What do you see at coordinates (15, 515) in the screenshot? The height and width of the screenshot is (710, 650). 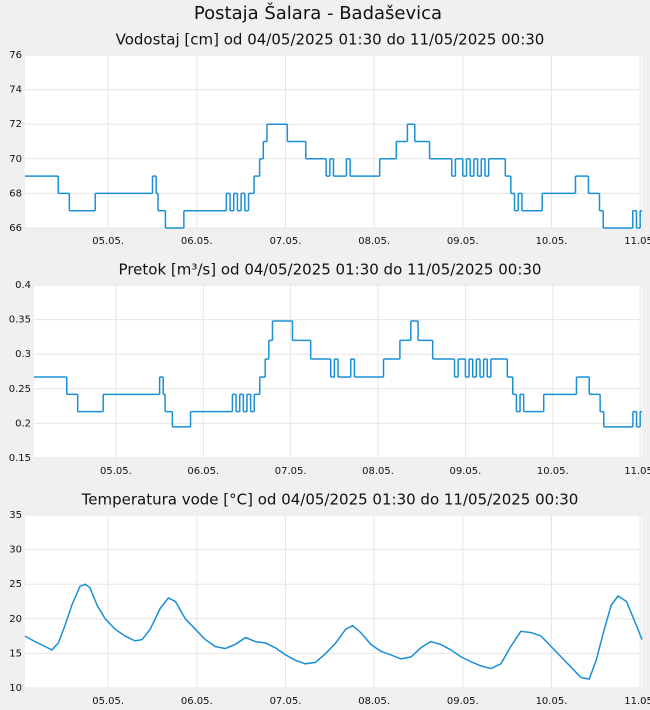 I see `y-tick-label: 35` at bounding box center [15, 515].